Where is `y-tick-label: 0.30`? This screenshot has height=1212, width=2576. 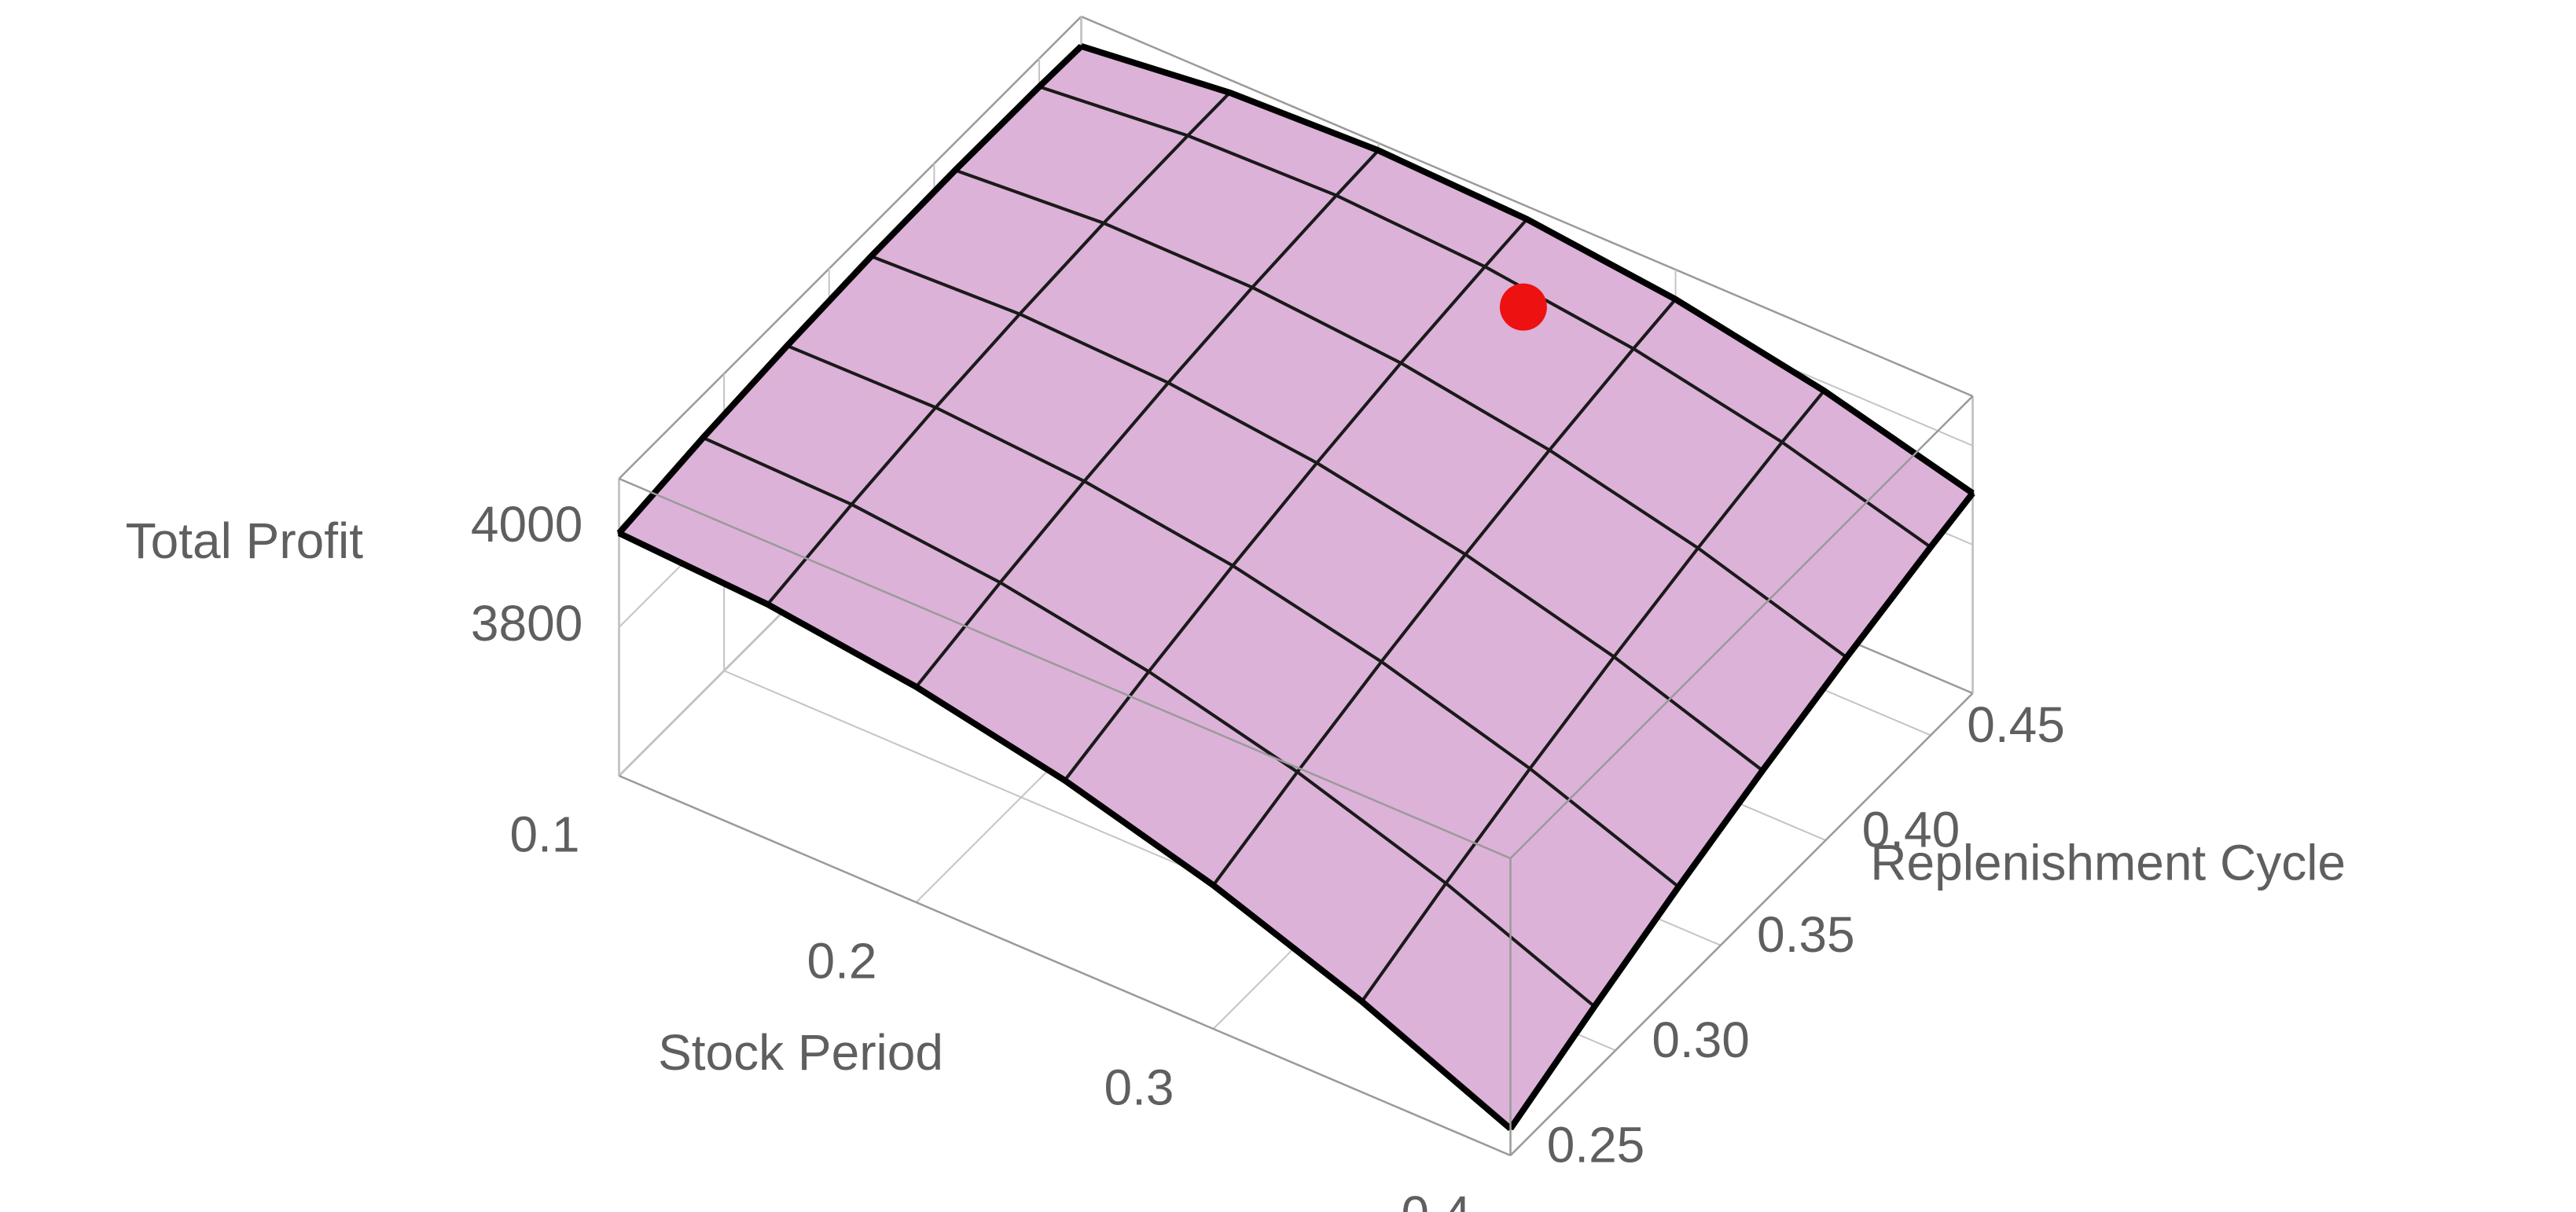 y-tick-label: 0.30 is located at coordinates (1701, 1040).